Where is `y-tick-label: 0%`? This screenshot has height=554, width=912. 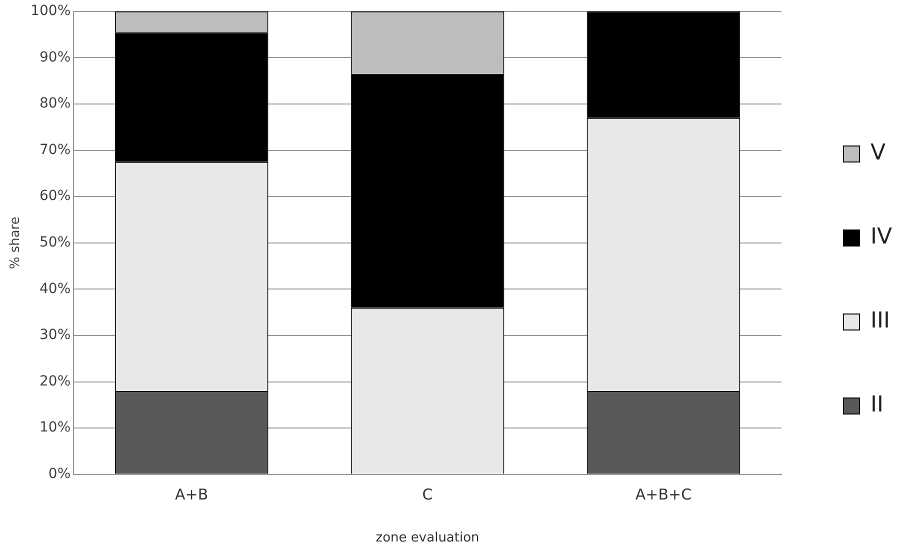 y-tick-label: 0% is located at coordinates (59, 474).